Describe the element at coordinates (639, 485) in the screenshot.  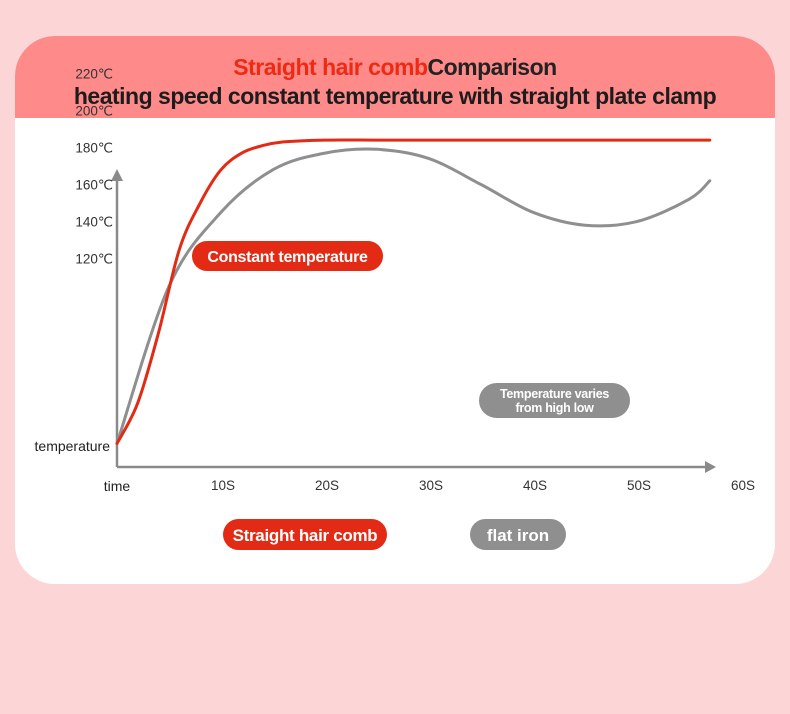
I see `x-tick-label: 50S` at that location.